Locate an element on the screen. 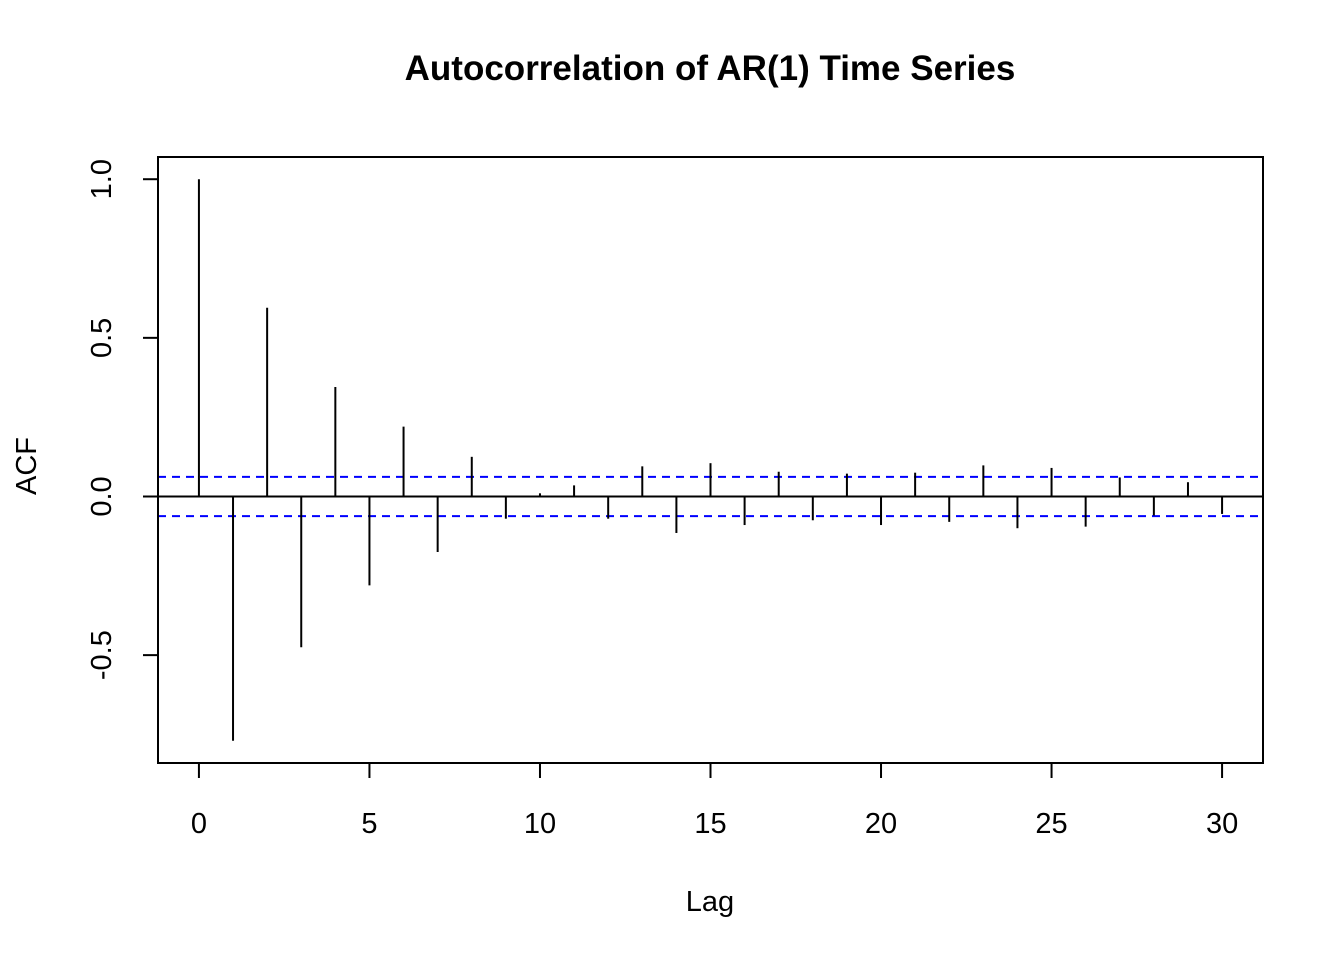 This screenshot has height=960, width=1344. y-tick-label: -0.5 is located at coordinates (102, 655).